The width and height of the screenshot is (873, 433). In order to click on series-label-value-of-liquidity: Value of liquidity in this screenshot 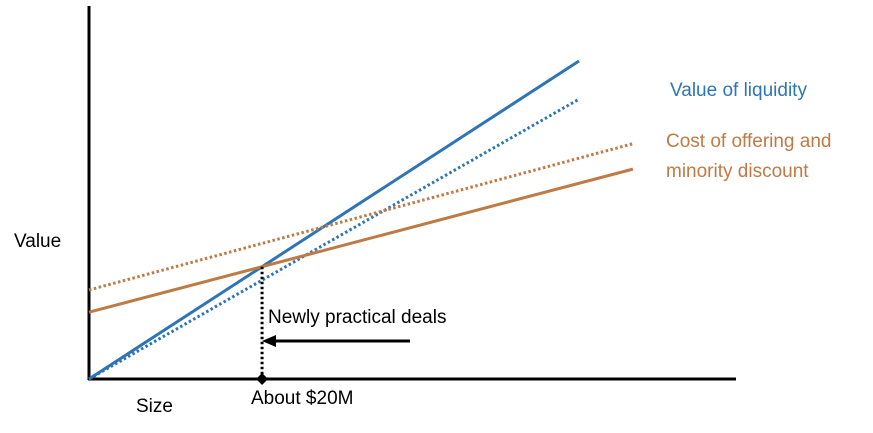, I will do `click(738, 90)`.